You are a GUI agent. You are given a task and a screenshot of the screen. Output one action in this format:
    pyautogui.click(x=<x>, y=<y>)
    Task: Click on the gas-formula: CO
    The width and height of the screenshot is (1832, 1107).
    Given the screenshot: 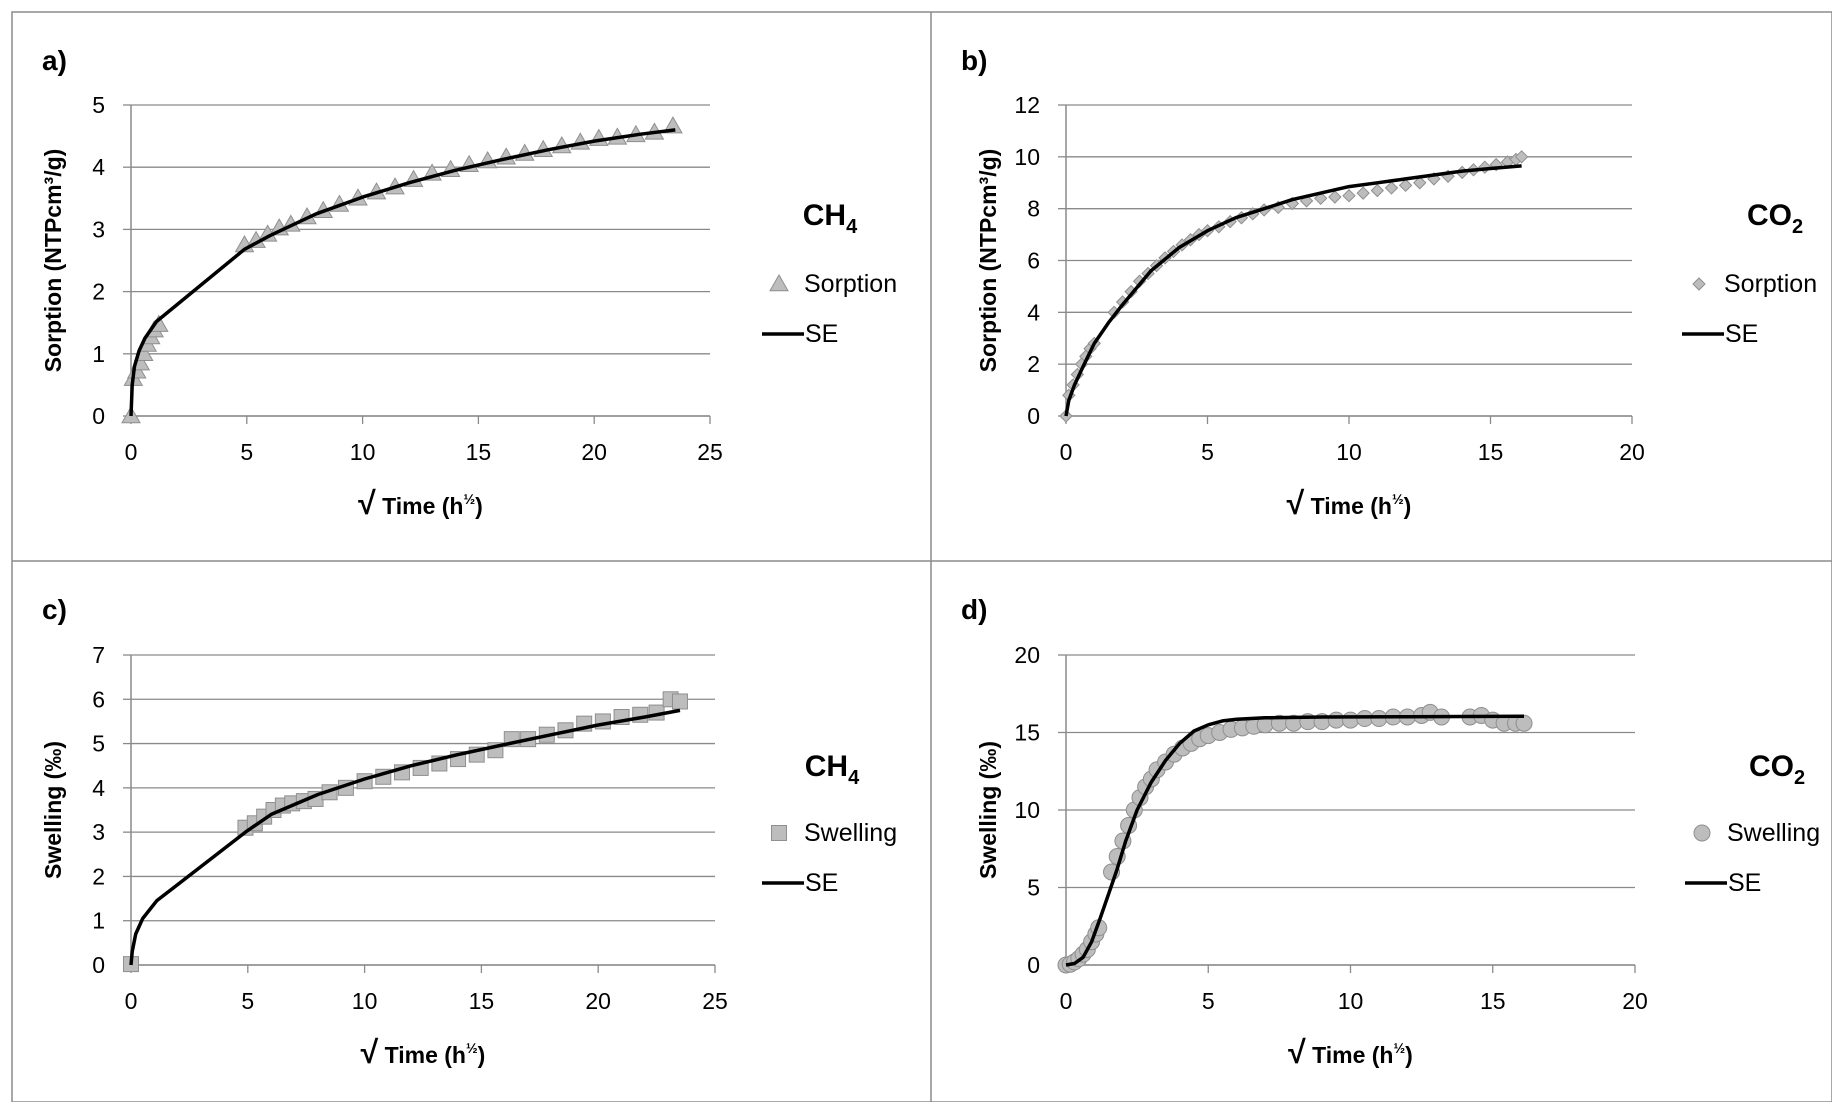 What is the action you would take?
    pyautogui.click(x=1771, y=766)
    